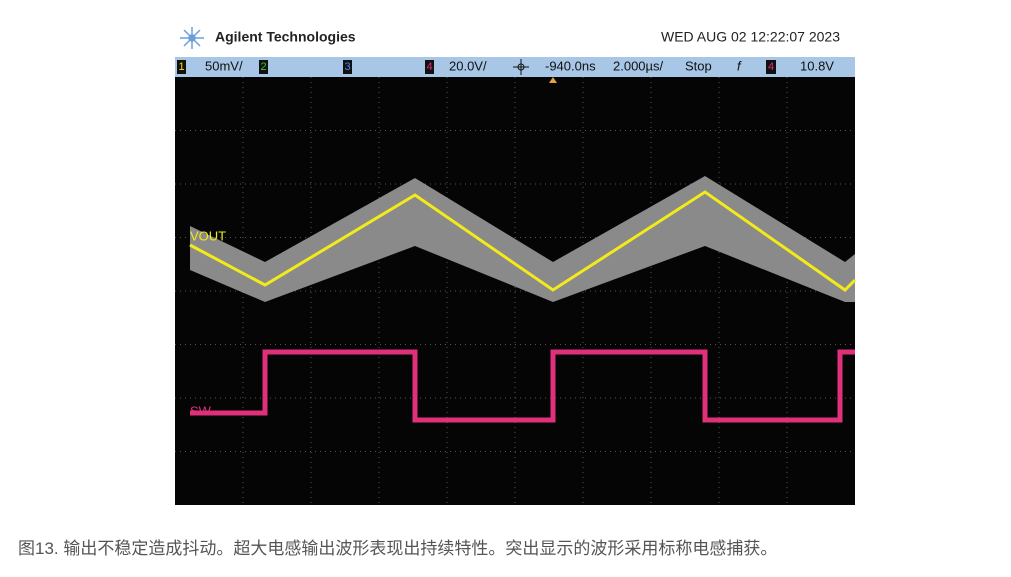 The width and height of the screenshot is (1011, 577). Describe the element at coordinates (739, 65) in the screenshot. I see `trigger-slope: f` at that location.